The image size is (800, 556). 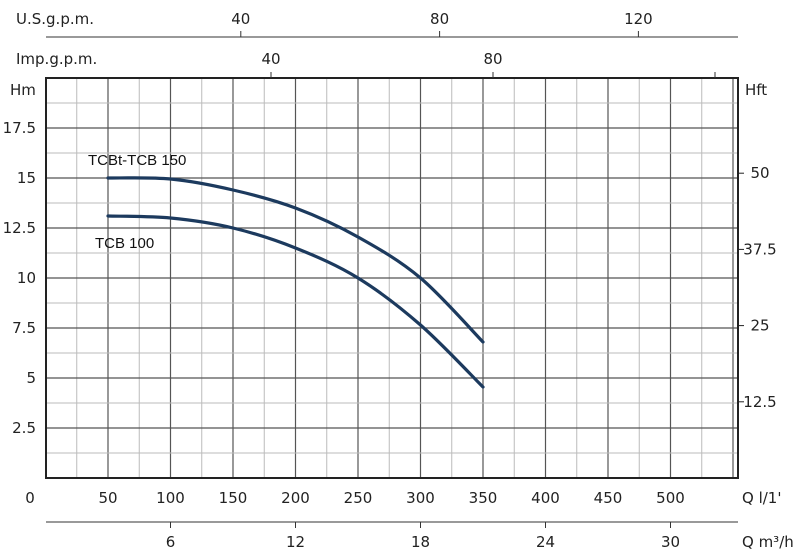 I want to click on x-top-us-label: U.S.g.p.m., so click(x=55, y=19).